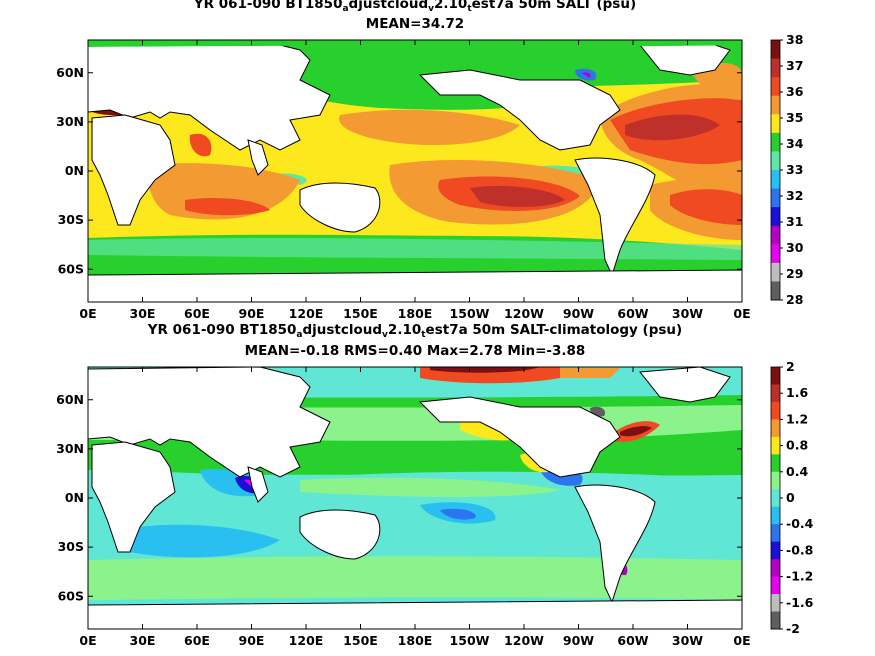  Describe the element at coordinates (800, 602) in the screenshot. I see `colorbar-tick-label: -1.6` at that location.